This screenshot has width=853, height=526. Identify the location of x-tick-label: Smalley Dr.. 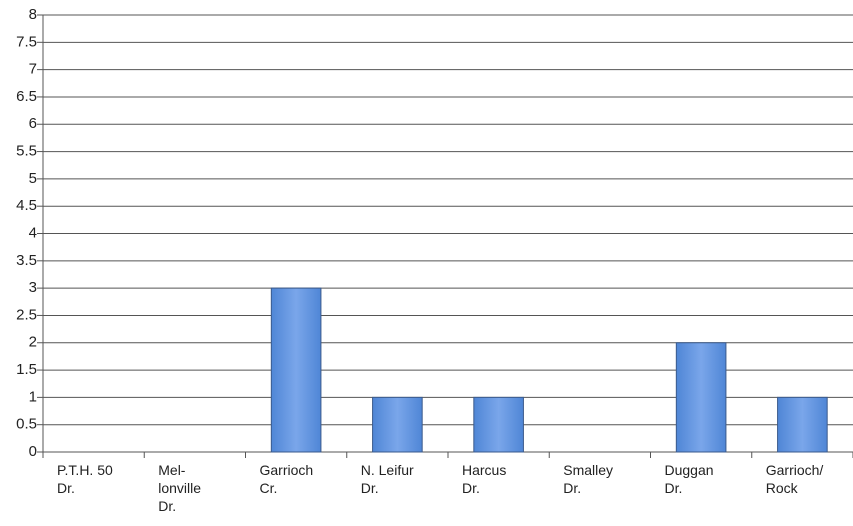
(588, 479).